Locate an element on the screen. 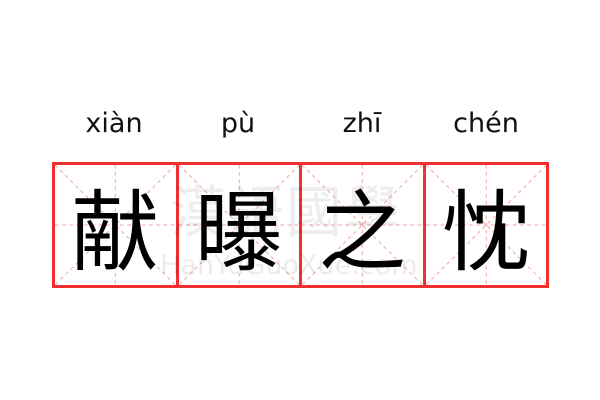  character: 之 is located at coordinates (362, 232).